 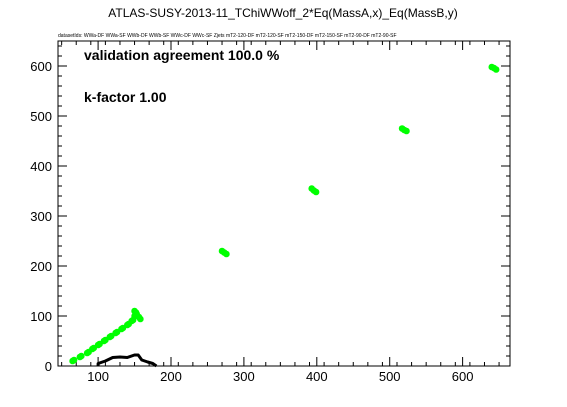 What do you see at coordinates (41, 66) in the screenshot?
I see `y-tick-label: 600` at bounding box center [41, 66].